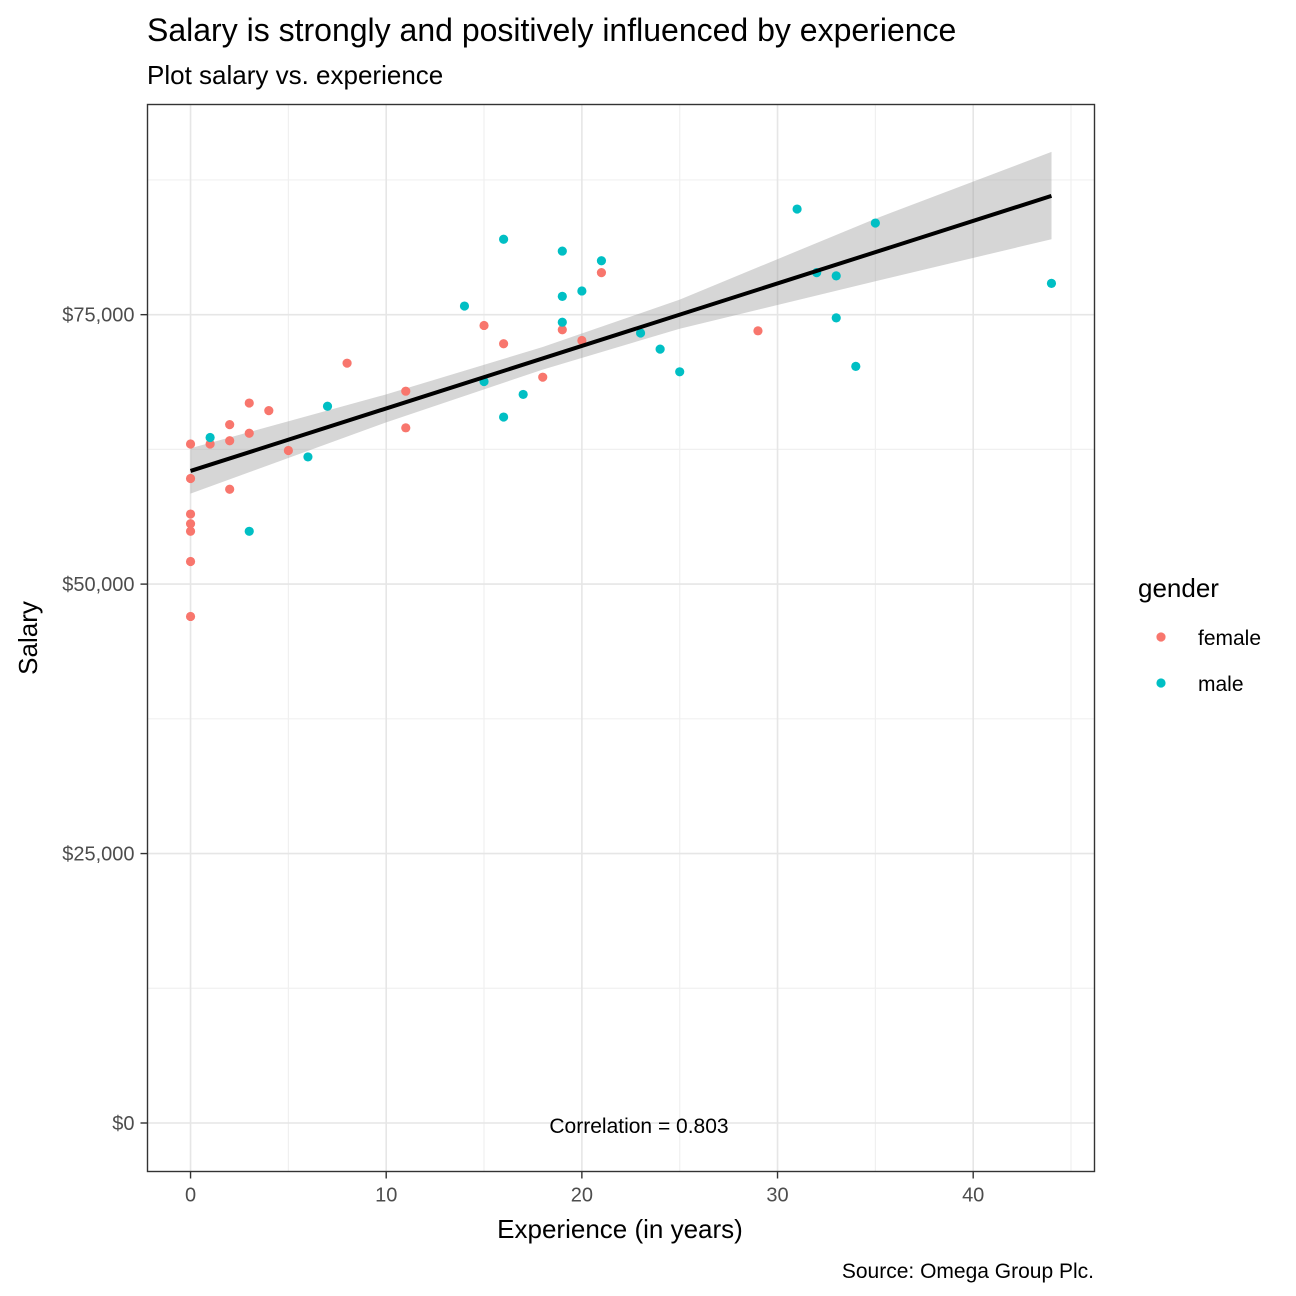  Describe the element at coordinates (98, 855) in the screenshot. I see `y-tick-label: $25,000` at that location.